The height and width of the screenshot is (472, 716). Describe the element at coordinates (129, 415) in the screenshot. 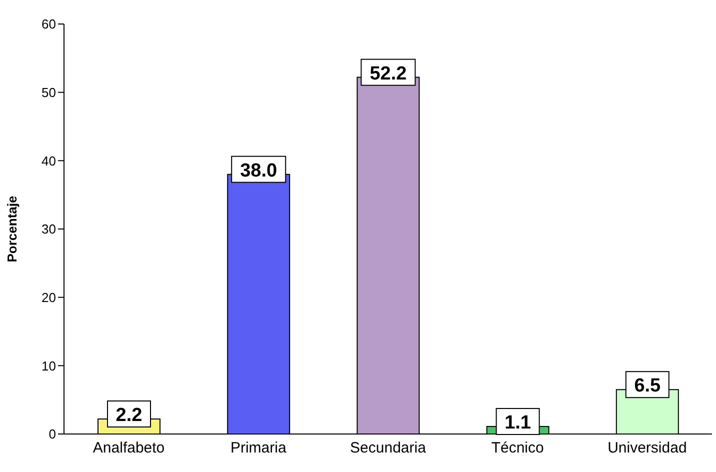

I see `data-label: 2.2` at that location.